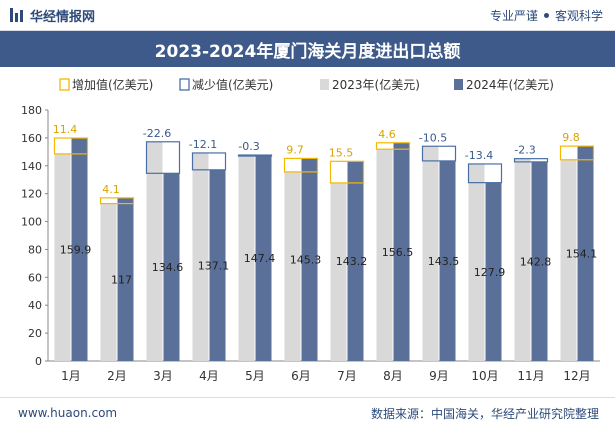 The image size is (615, 428). I want to click on chart-title: 2023-2024年厦门海关月度进出口总额, so click(307, 49).